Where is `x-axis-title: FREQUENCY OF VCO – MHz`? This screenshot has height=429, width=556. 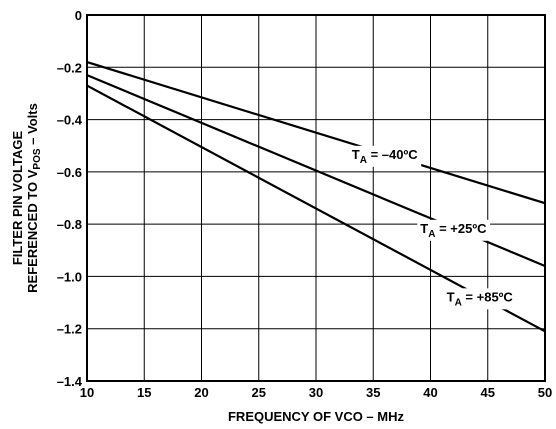
x-axis-title: FREQUENCY OF VCO – MHz is located at coordinates (316, 416).